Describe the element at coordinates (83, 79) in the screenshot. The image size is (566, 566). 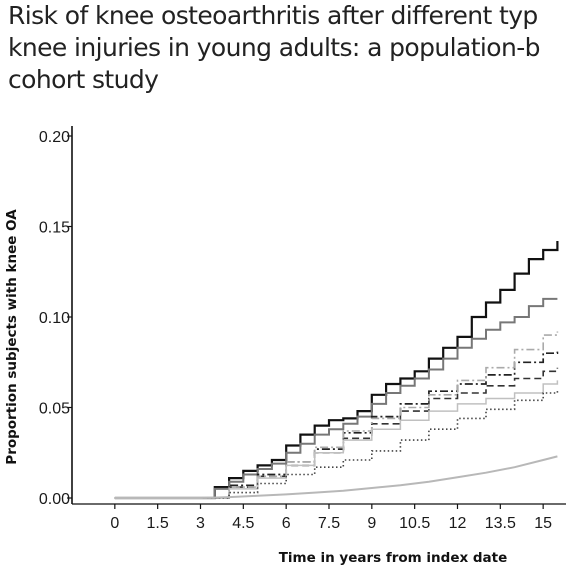
I see `title-line-3: cohort study` at that location.